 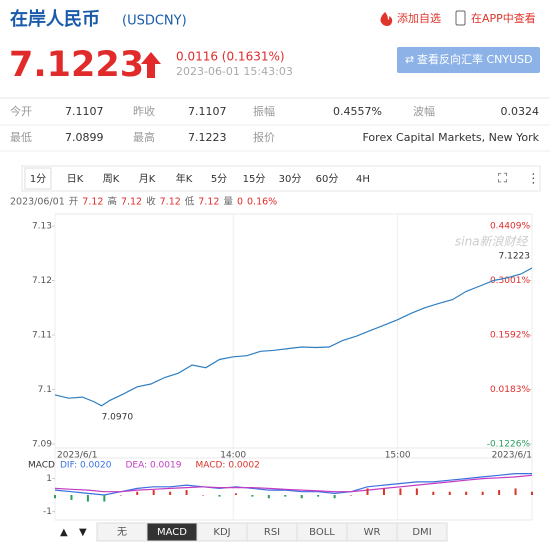 What do you see at coordinates (42, 445) in the screenshot?
I see `y-tick-label: 7.09` at bounding box center [42, 445].